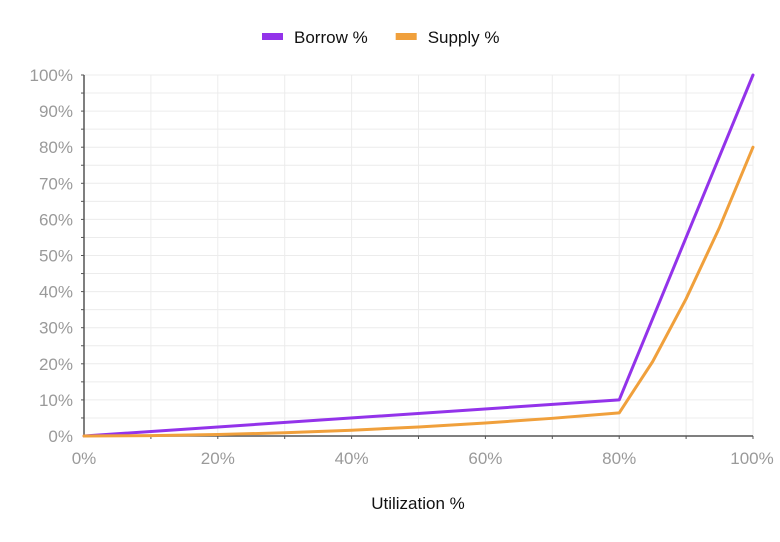 This screenshot has height=542, width=780. Describe the element at coordinates (272, 36) in the screenshot. I see `legend-swatch-borrow` at that location.